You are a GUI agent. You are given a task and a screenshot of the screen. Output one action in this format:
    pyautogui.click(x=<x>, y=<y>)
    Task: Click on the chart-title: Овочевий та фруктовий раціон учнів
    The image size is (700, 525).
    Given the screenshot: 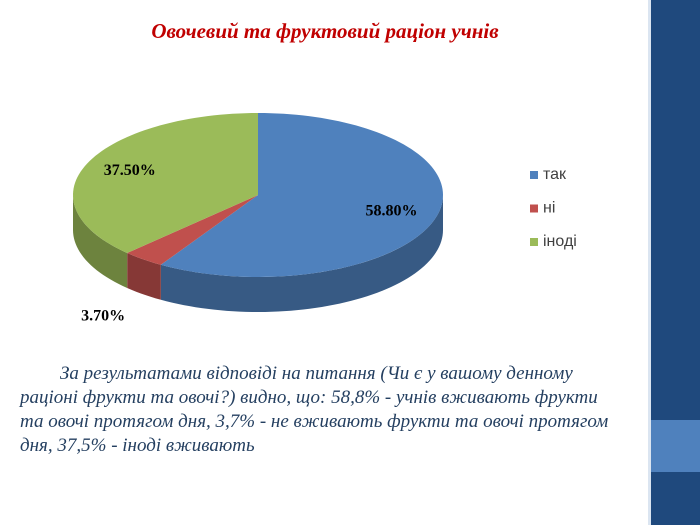 What is the action you would take?
    pyautogui.click(x=325, y=31)
    